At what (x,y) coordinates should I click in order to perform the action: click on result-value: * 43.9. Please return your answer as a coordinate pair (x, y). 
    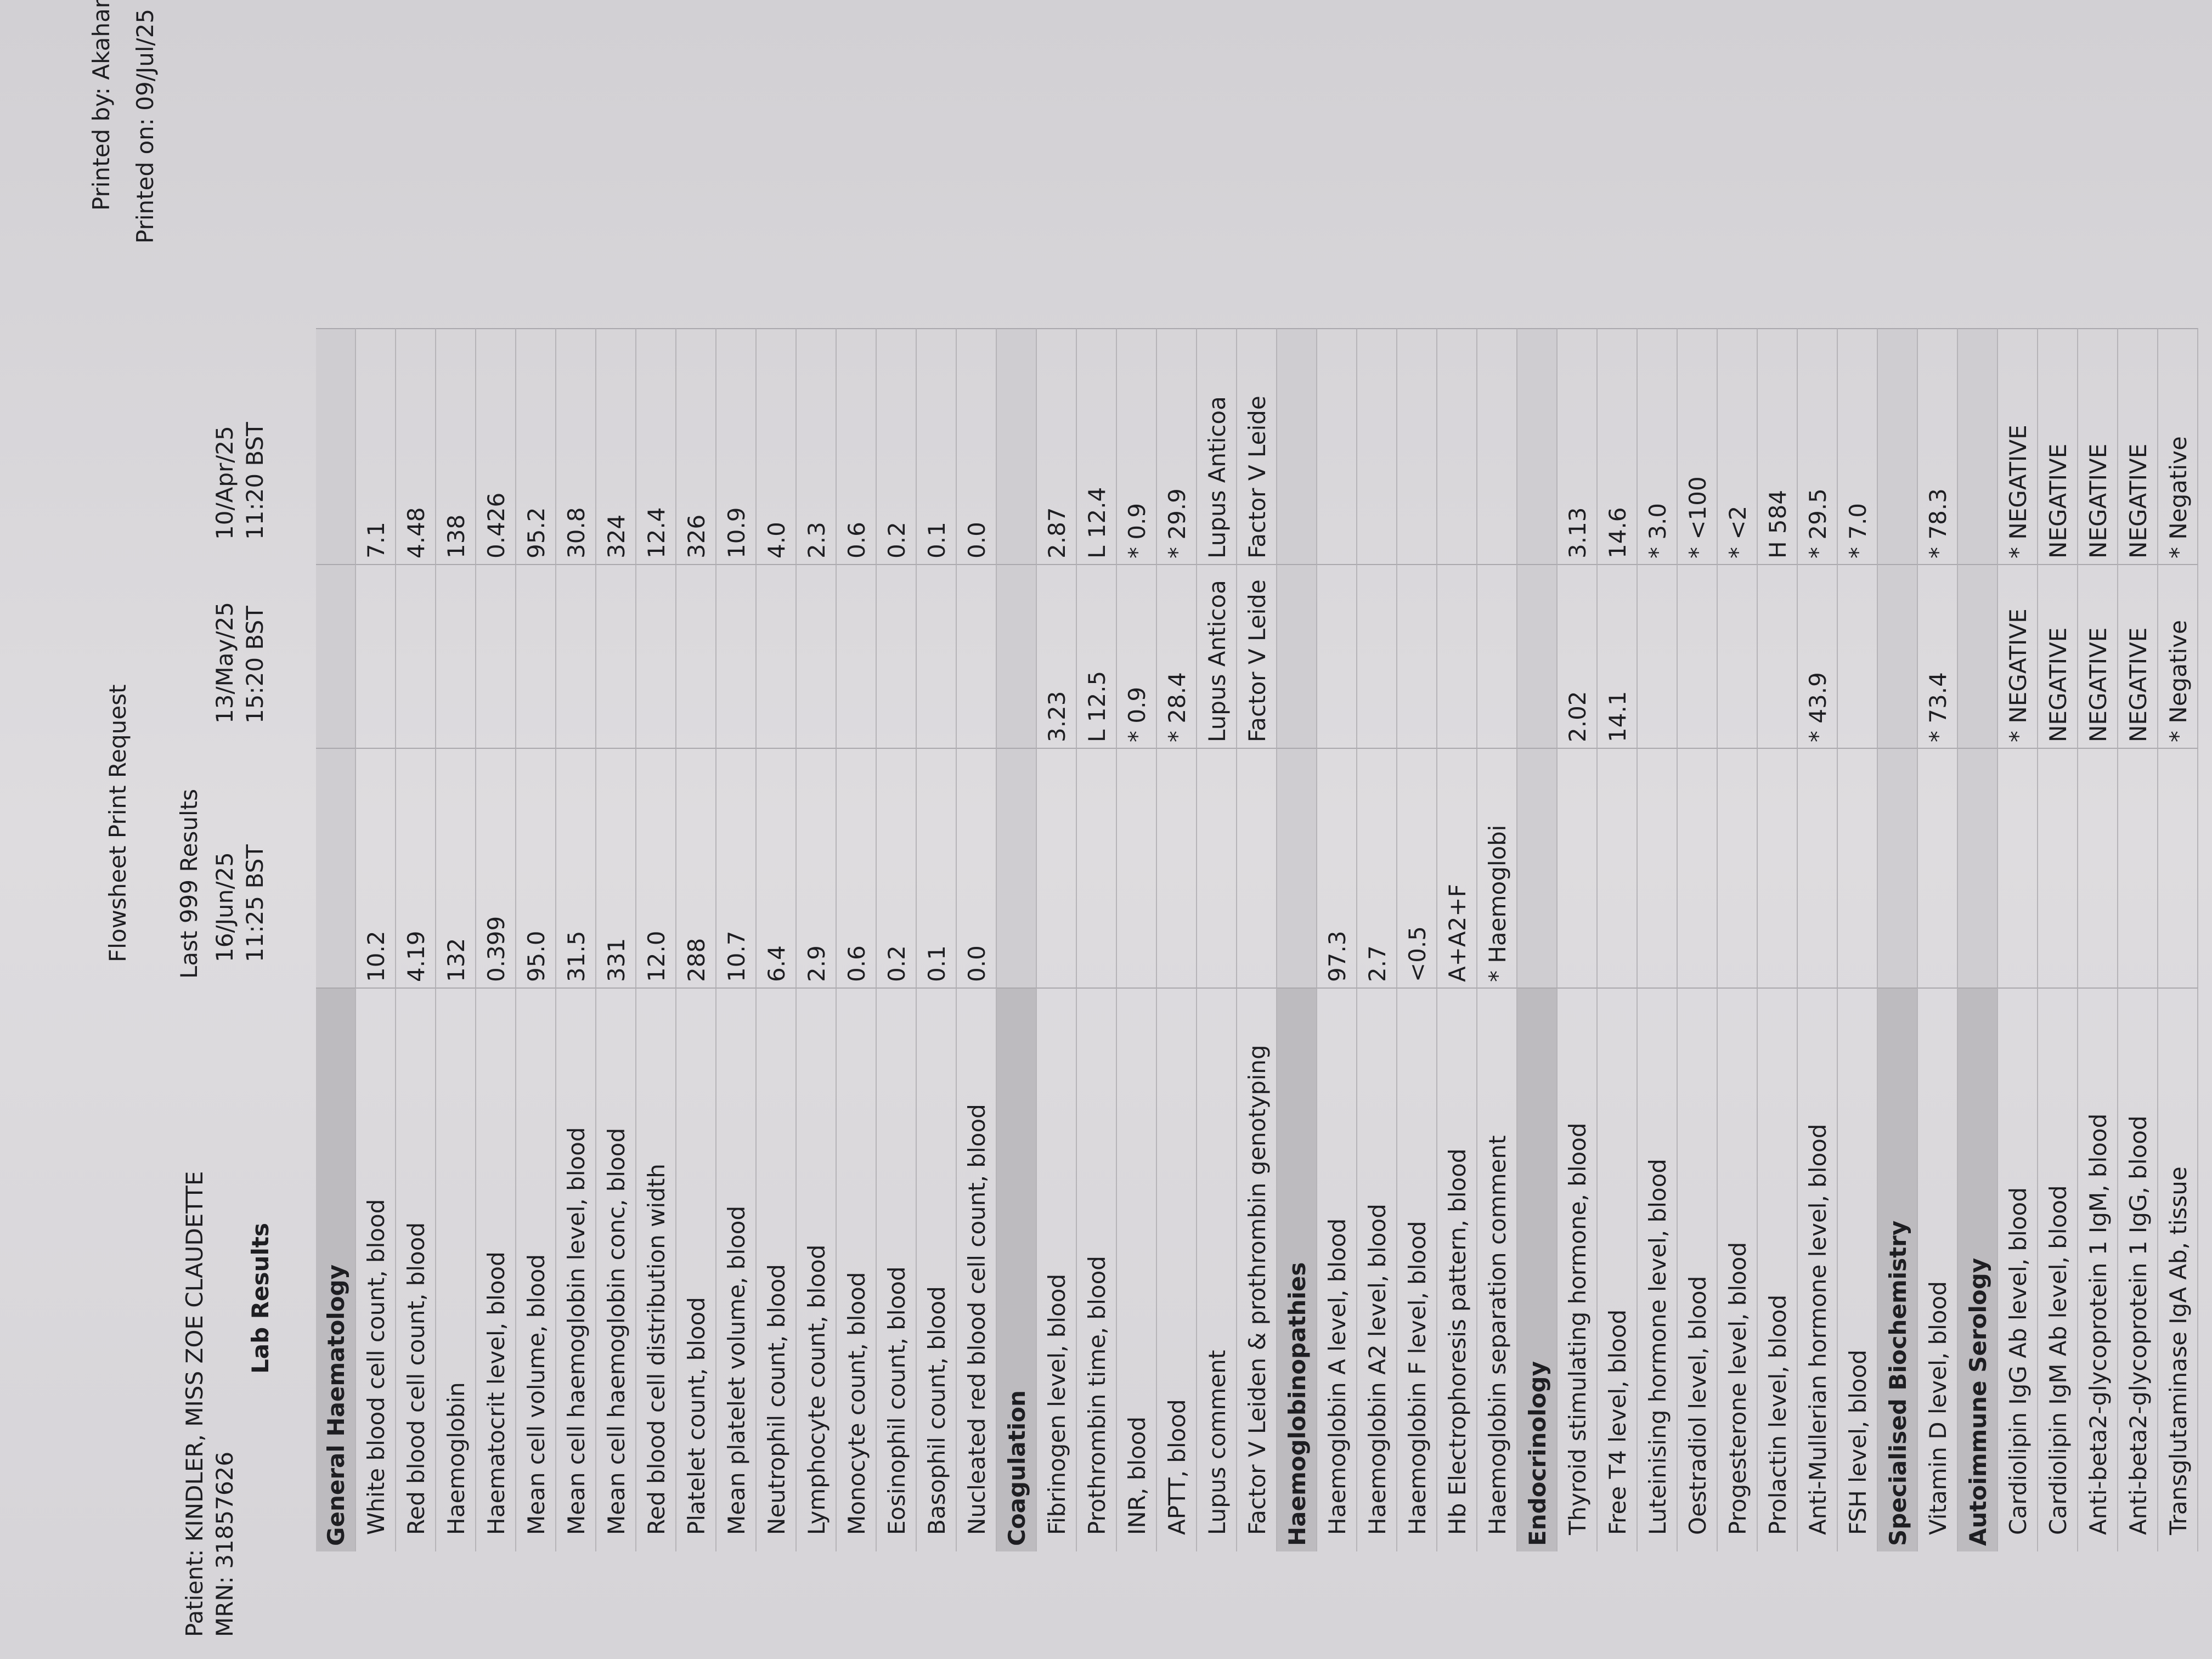
    Looking at the image, I should click on (1818, 656).